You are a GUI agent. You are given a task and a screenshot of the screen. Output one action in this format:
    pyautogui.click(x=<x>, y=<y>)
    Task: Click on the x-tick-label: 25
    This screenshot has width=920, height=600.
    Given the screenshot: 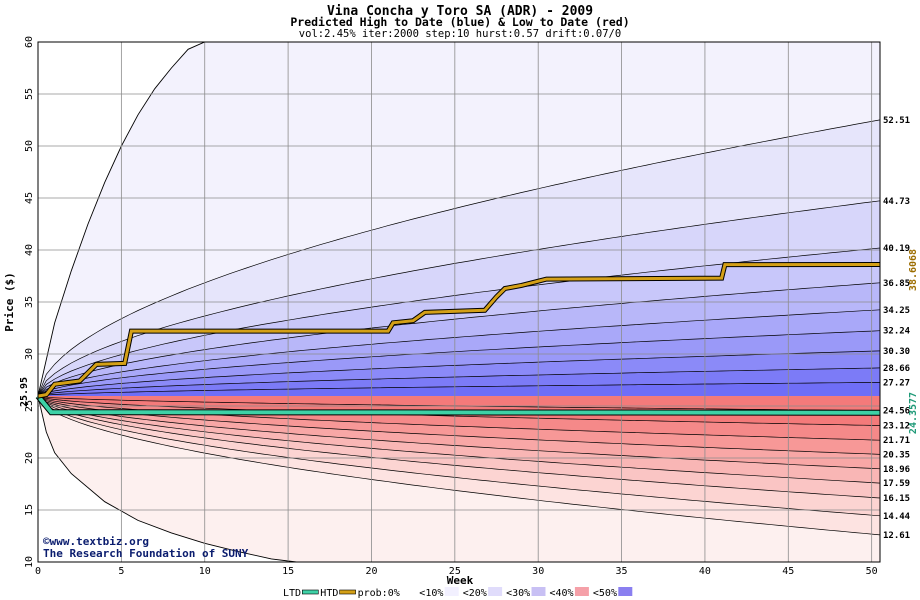 What is the action you would take?
    pyautogui.click(x=455, y=571)
    